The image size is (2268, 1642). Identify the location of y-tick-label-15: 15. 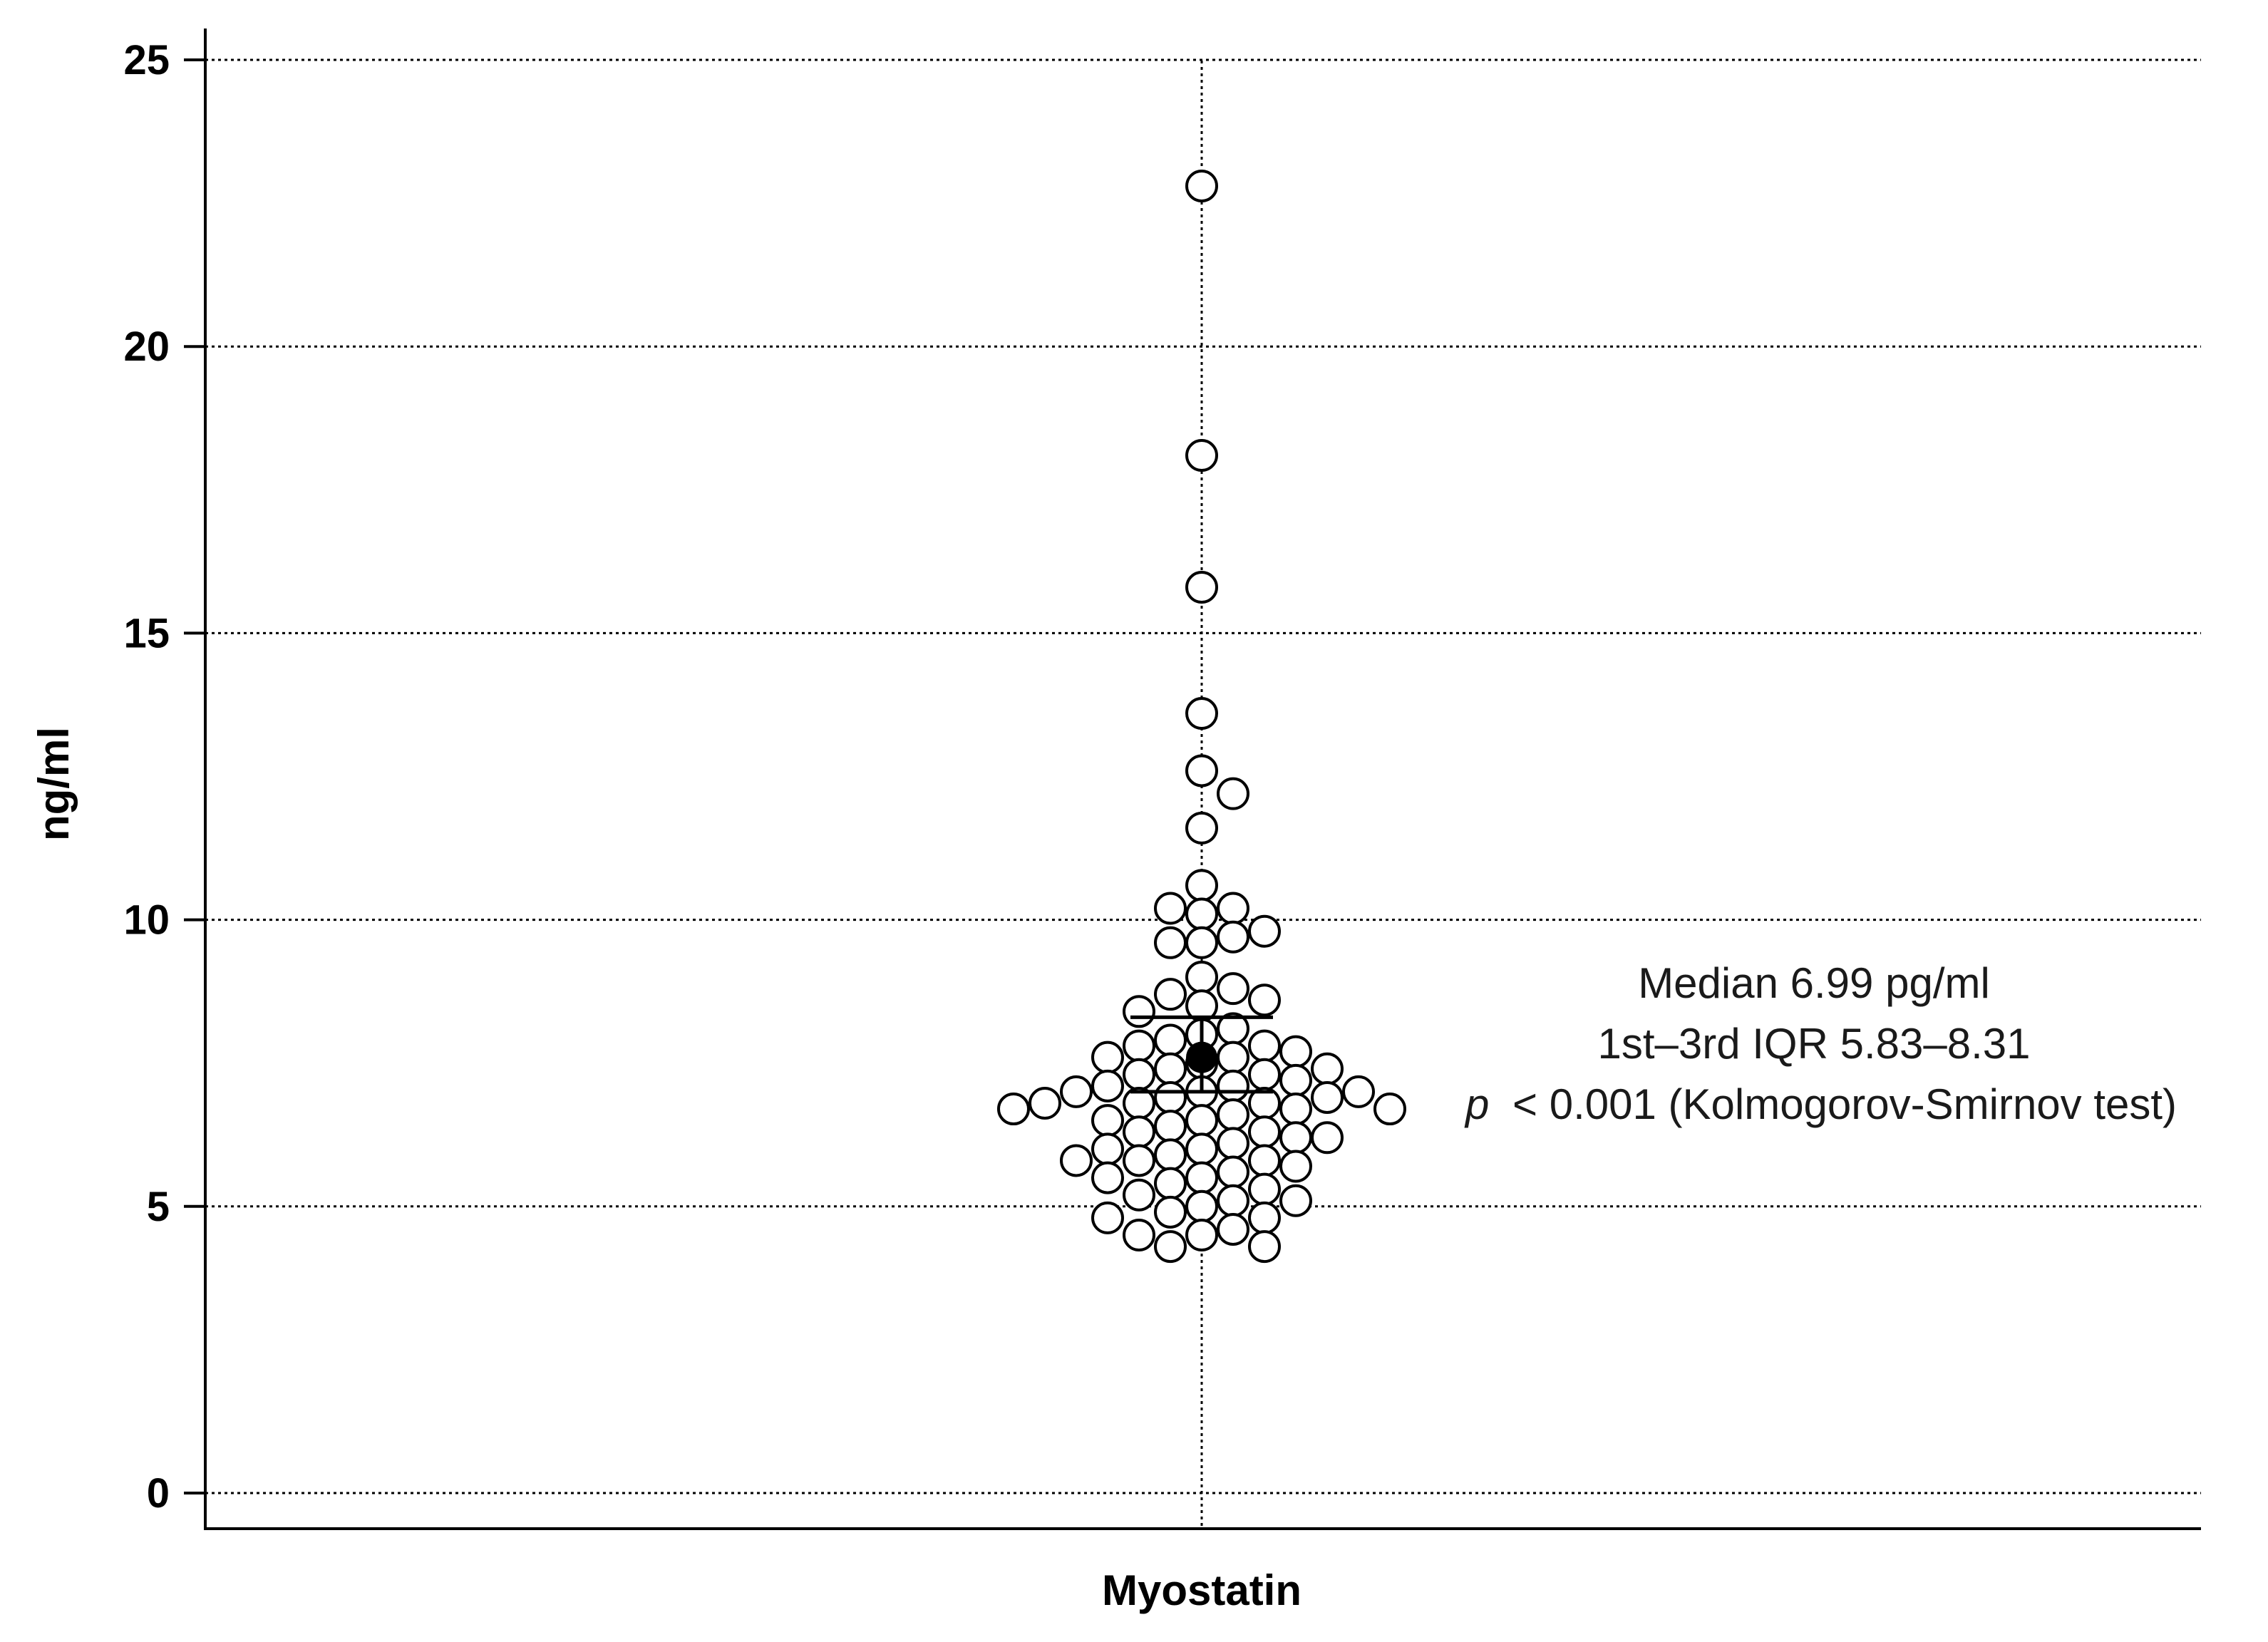
(146, 633).